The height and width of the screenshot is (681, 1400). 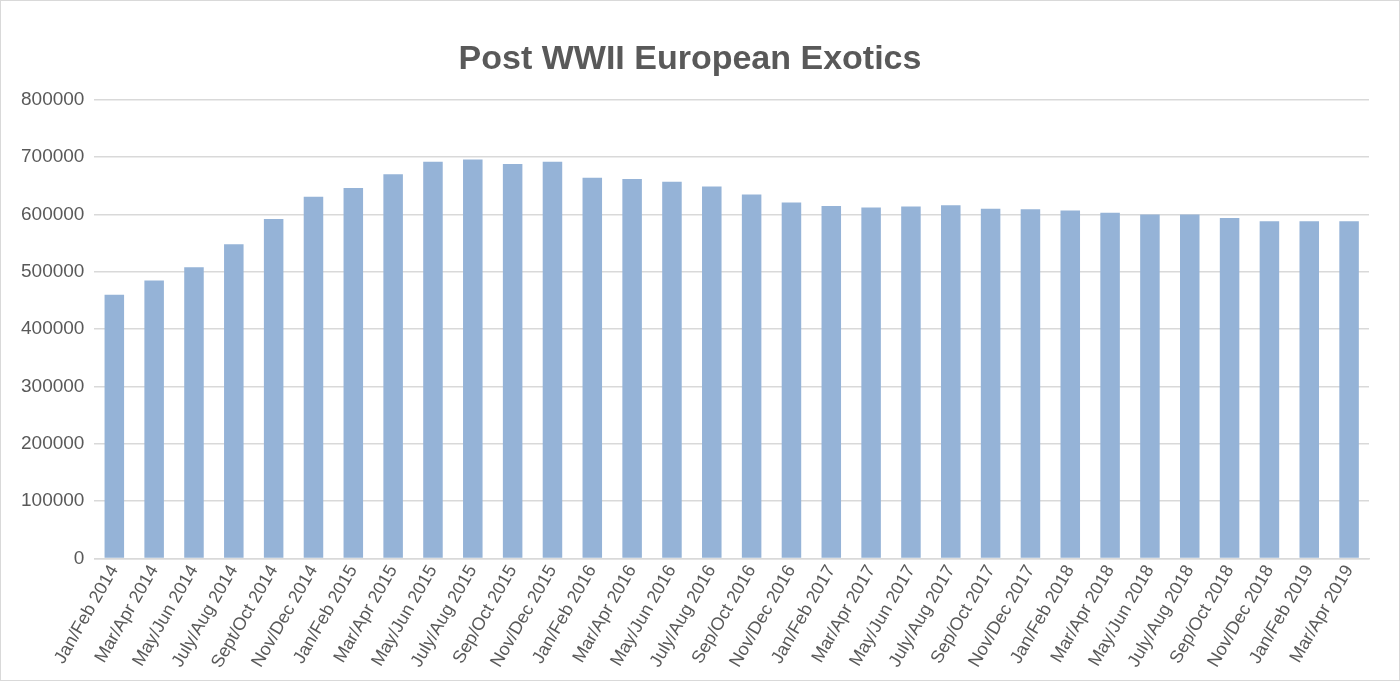 I want to click on y-tick-label: 700000, so click(x=53, y=156).